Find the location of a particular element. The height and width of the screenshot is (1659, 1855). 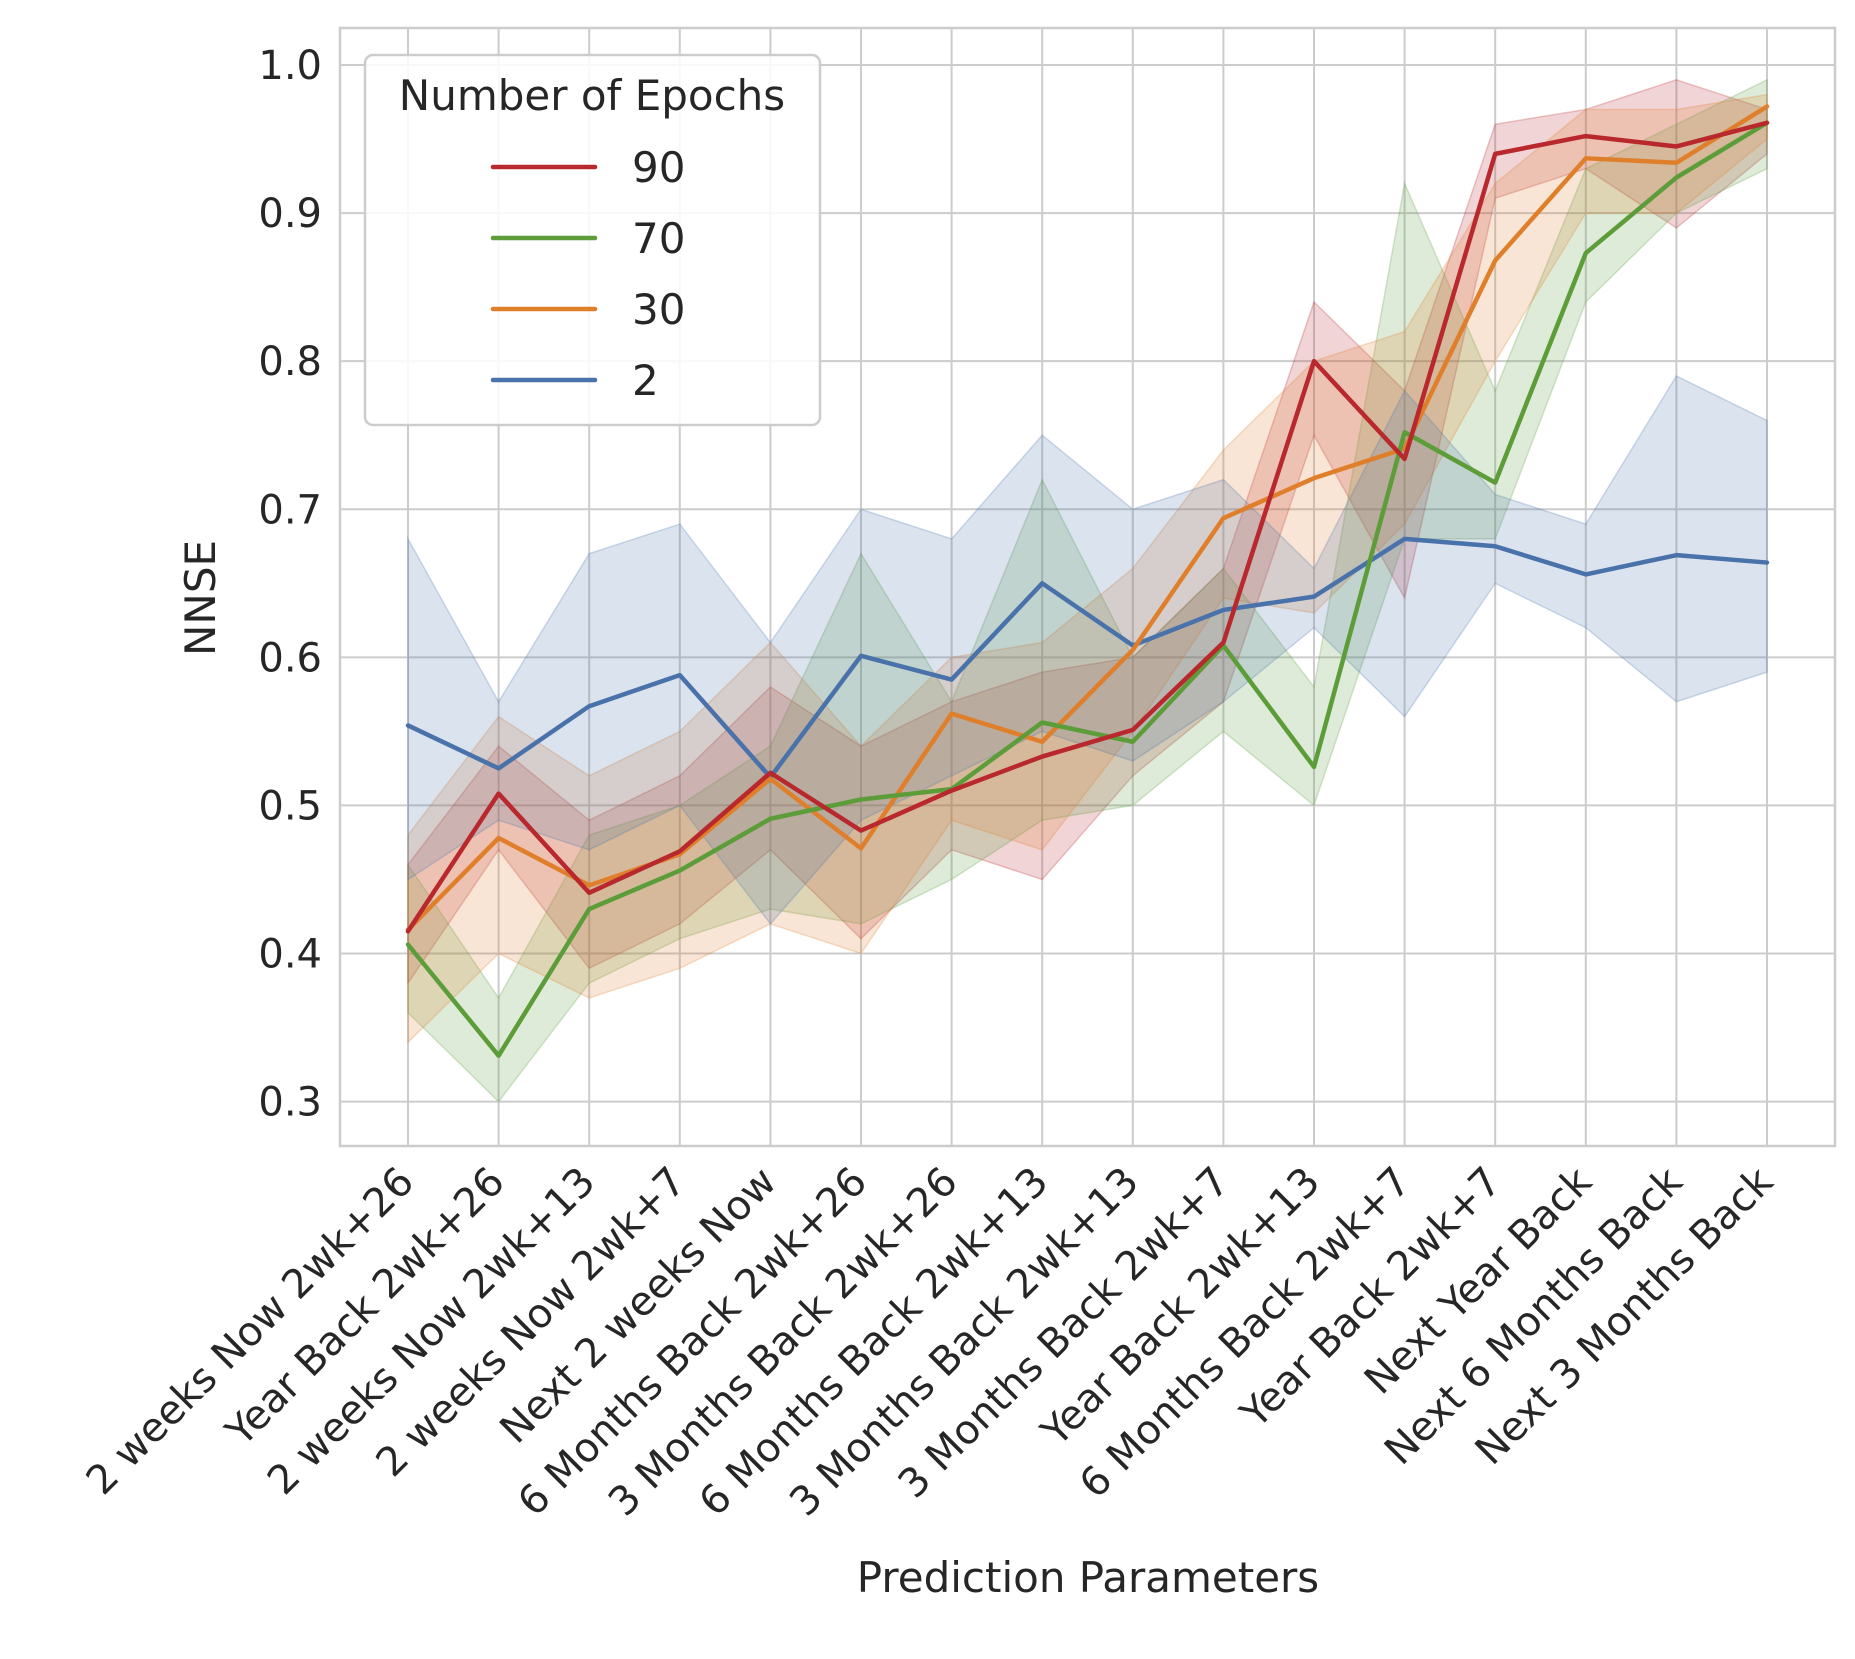

y-tick-label: 0.9 is located at coordinates (290, 214).